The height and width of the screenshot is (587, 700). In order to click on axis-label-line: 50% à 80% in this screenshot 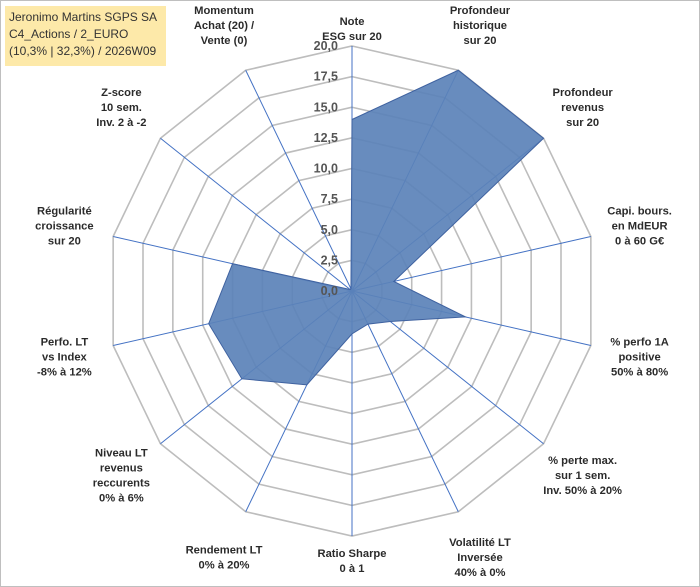, I will do `click(639, 373)`.